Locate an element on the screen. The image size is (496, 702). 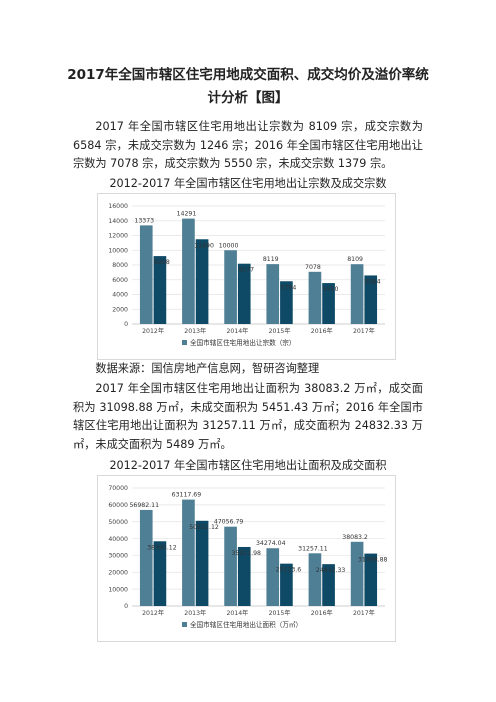
chart-1-caption: 2012-2017 年全国市辖区住宅用地出让宗数及成交宗数 is located at coordinates (248, 183).